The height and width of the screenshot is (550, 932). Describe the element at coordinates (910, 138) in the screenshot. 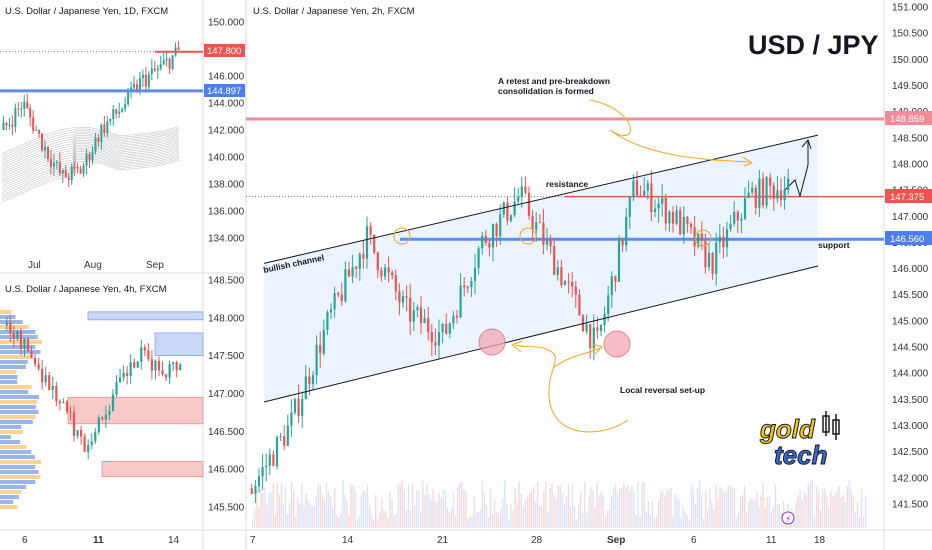

I see `h2-ytick: 148.500` at that location.